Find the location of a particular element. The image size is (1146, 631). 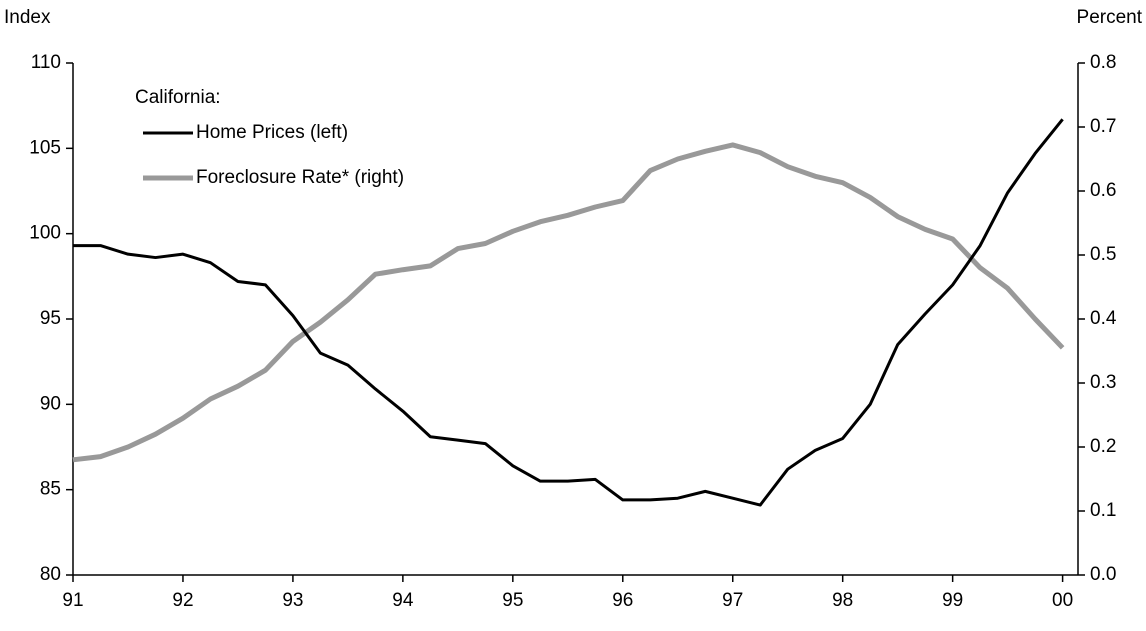

x-tick-label: 92 is located at coordinates (182, 600).